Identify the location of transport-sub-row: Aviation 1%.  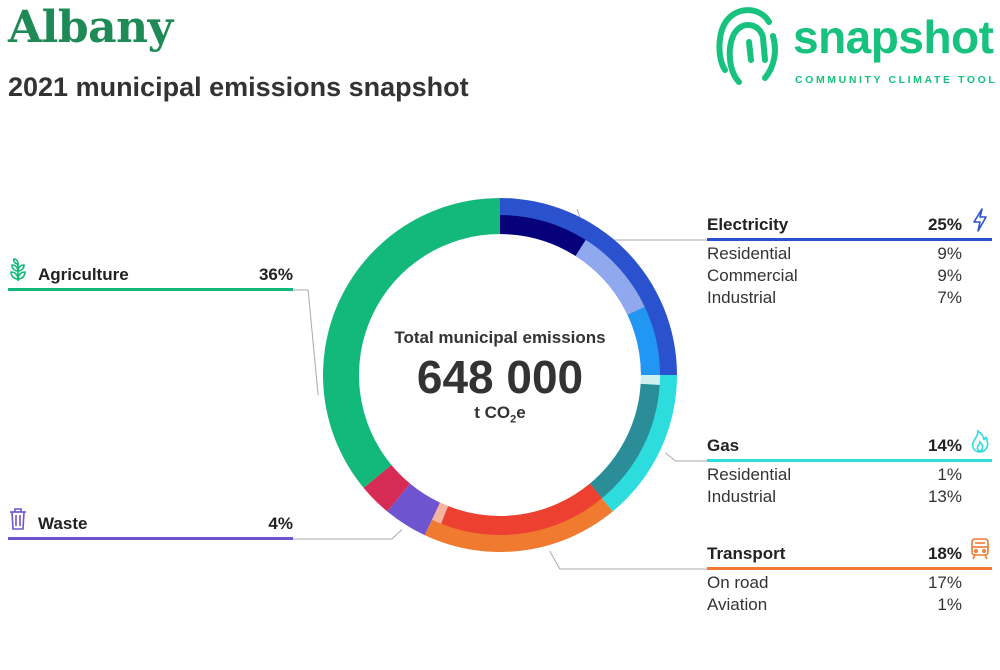
(849, 603).